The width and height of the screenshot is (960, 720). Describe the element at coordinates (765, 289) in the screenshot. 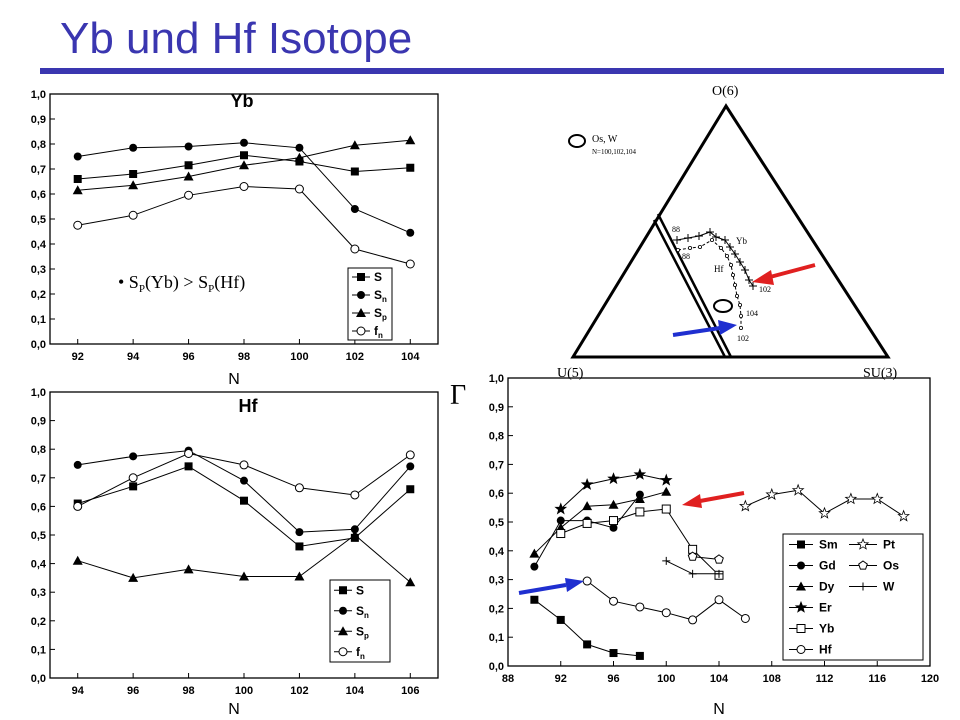

I see `label-102-yb: 102` at that location.